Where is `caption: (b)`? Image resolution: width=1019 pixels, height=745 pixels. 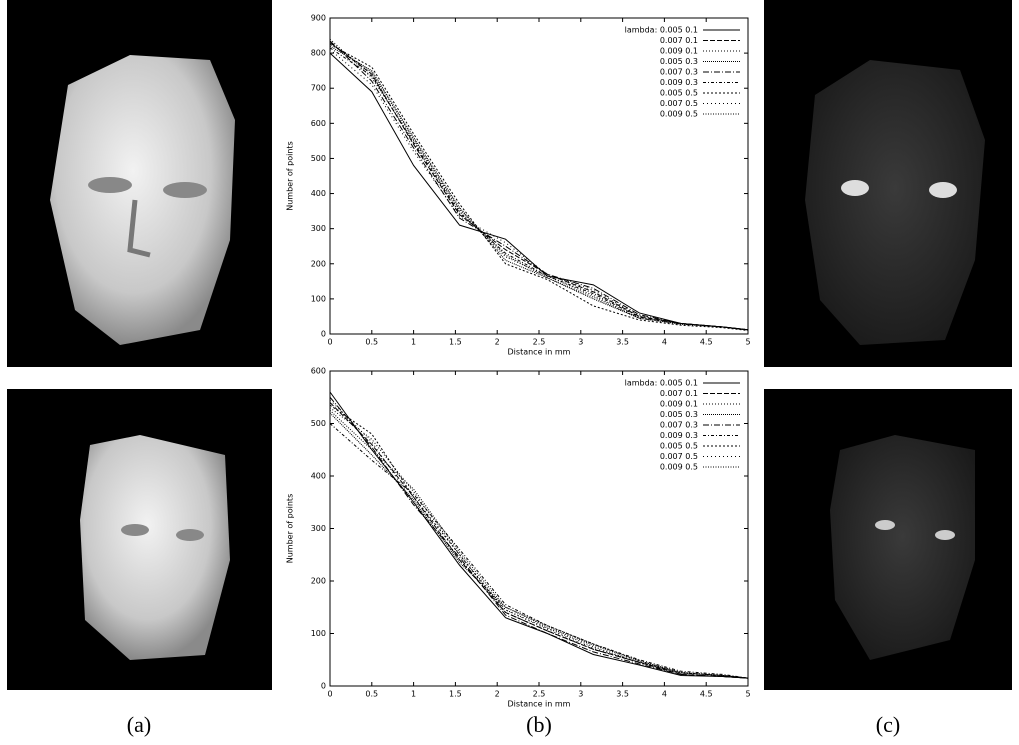
caption: (b) is located at coordinates (539, 724).